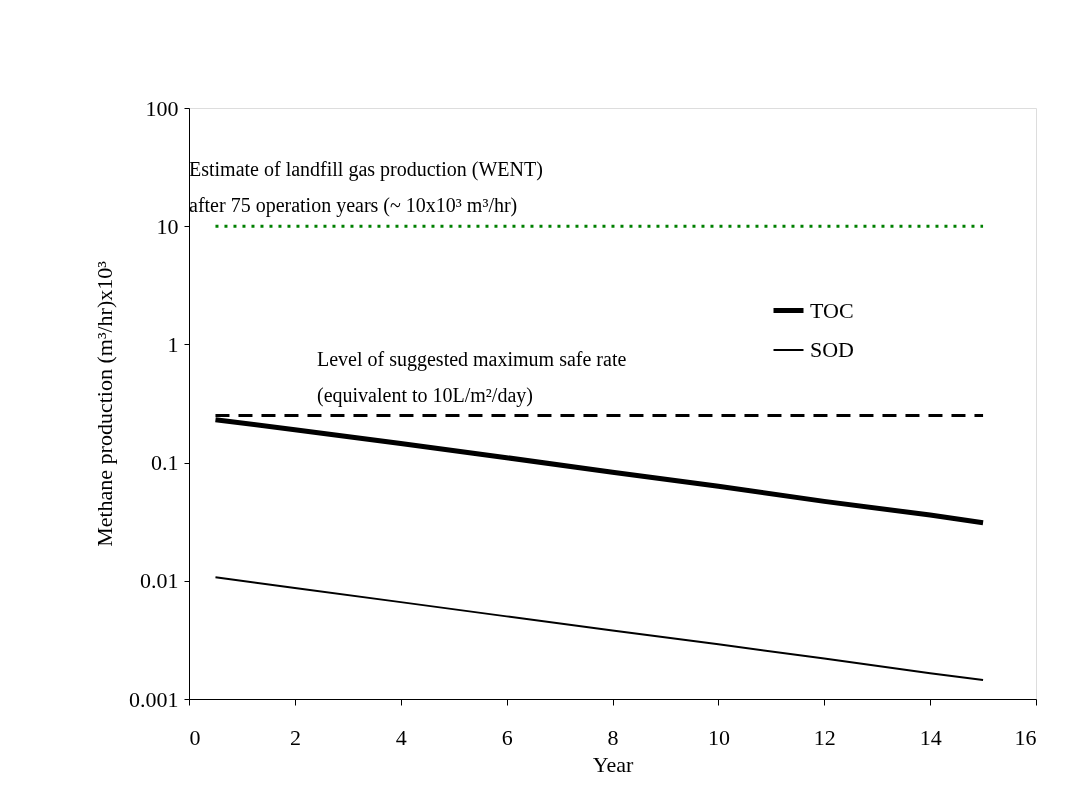 The image size is (1082, 806). What do you see at coordinates (824, 737) in the screenshot?
I see `x-tick-label: 12` at bounding box center [824, 737].